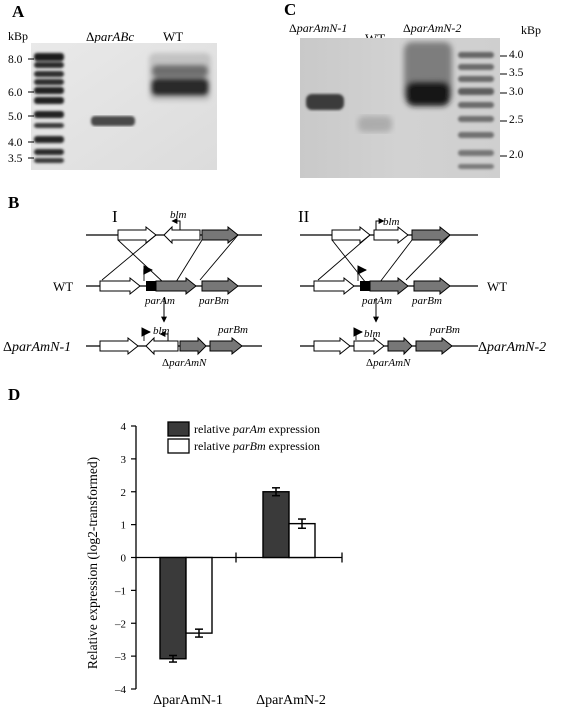 The width and height of the screenshot is (566, 708). Describe the element at coordinates (124, 559) in the screenshot. I see `y-tick-label: 0` at that location.